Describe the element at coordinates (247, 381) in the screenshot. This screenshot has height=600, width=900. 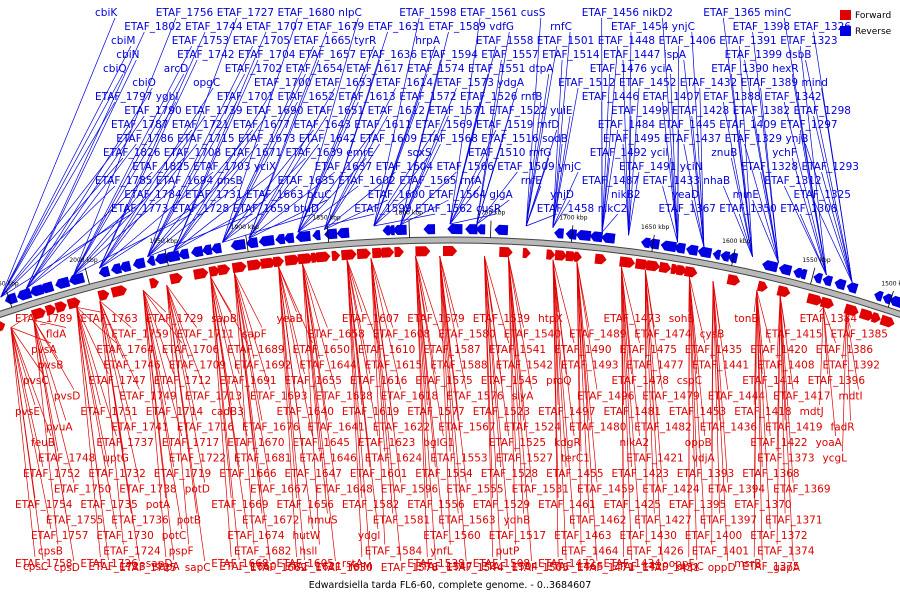
I see `forward-gene-label: ETAF_1691` at that location.